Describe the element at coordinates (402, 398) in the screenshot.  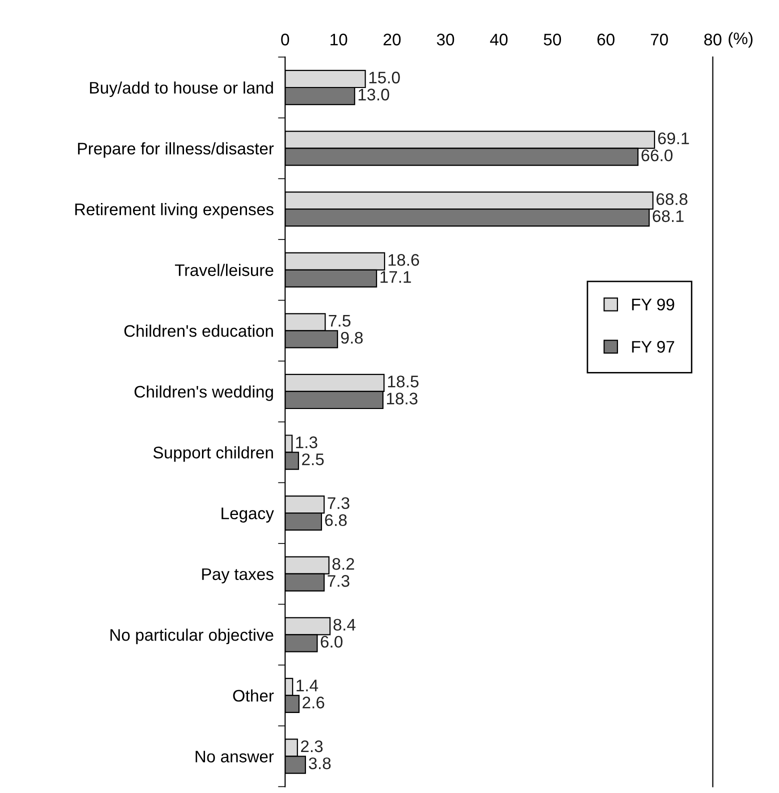
I see `data-label: 18.3` at that location.